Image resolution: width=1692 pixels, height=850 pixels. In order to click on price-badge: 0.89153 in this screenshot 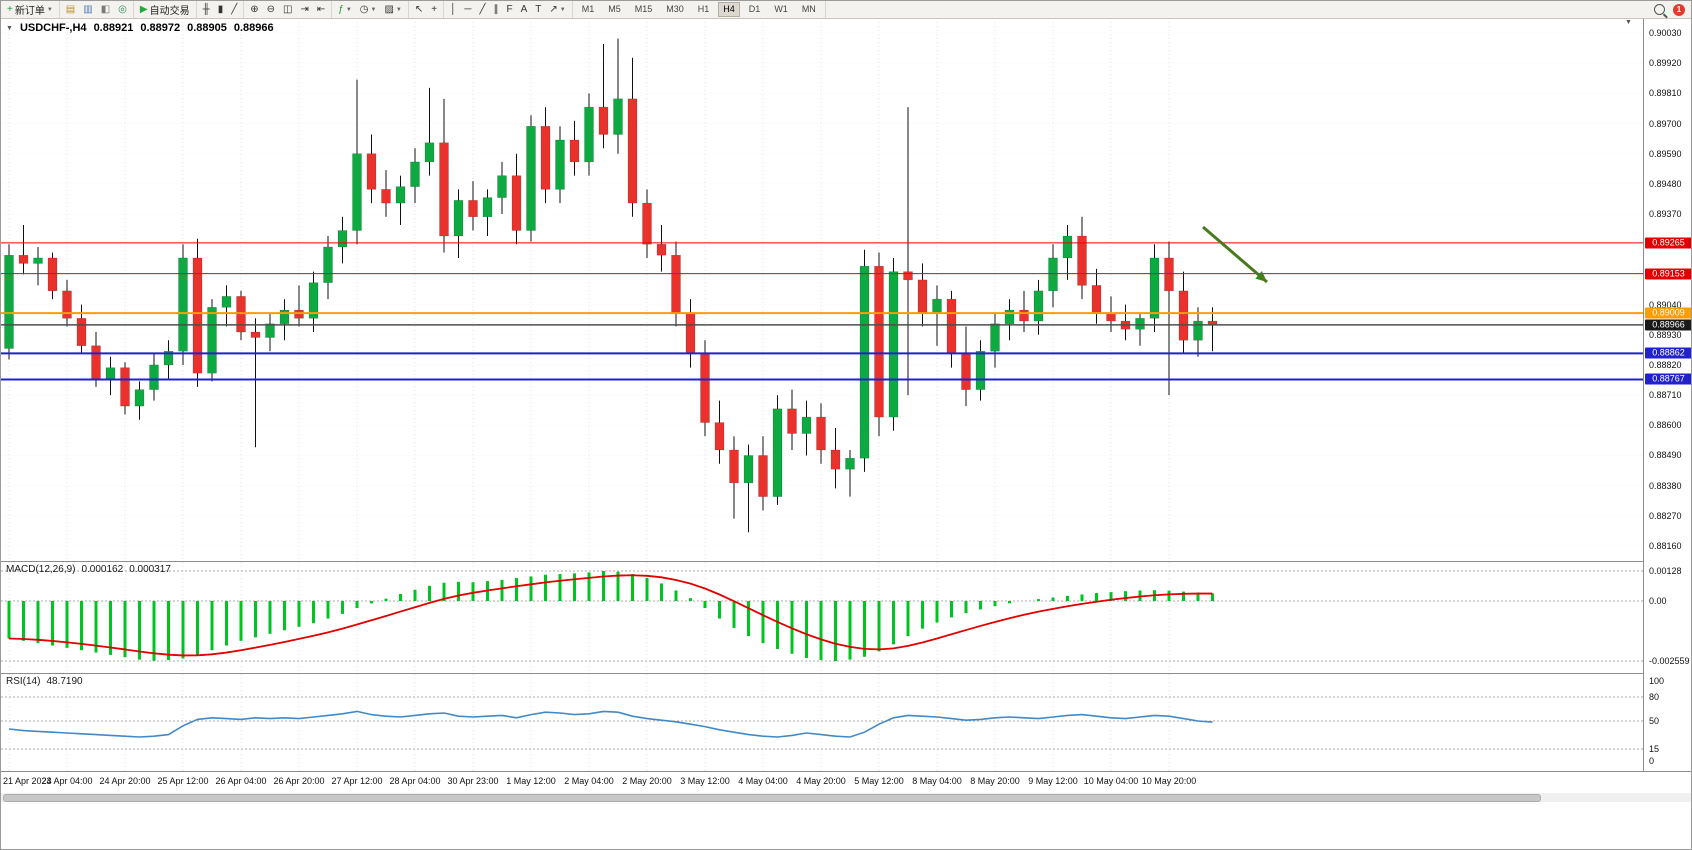, I will do `click(1668, 274)`.